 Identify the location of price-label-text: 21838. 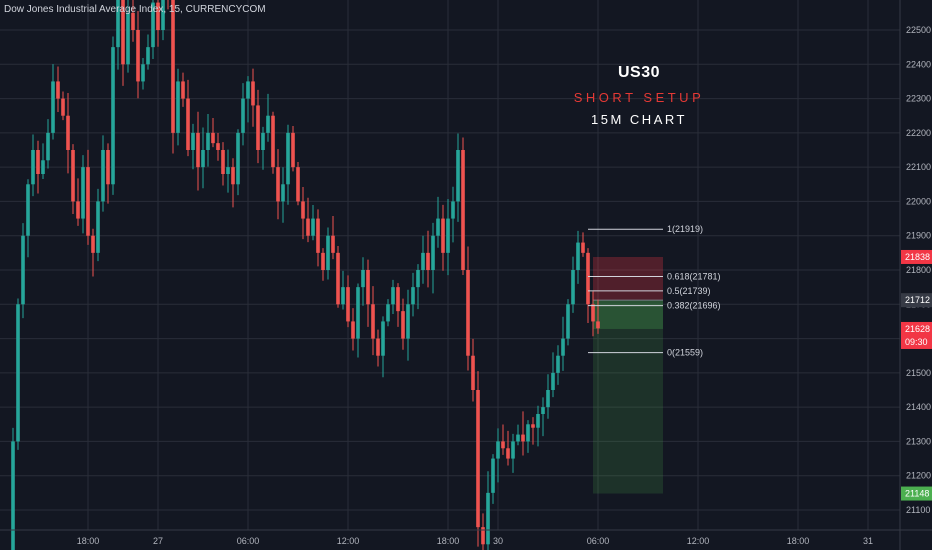
(917, 257).